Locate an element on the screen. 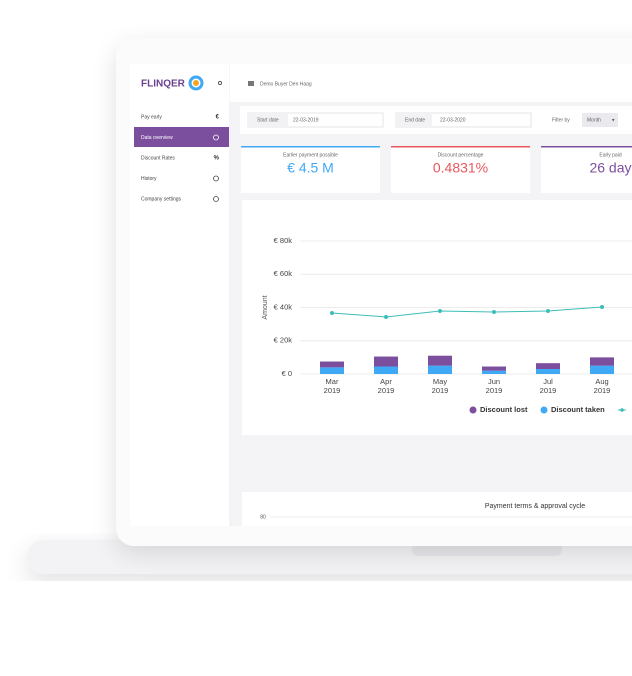 The image size is (632, 676). brand-logo is located at coordinates (196, 83).